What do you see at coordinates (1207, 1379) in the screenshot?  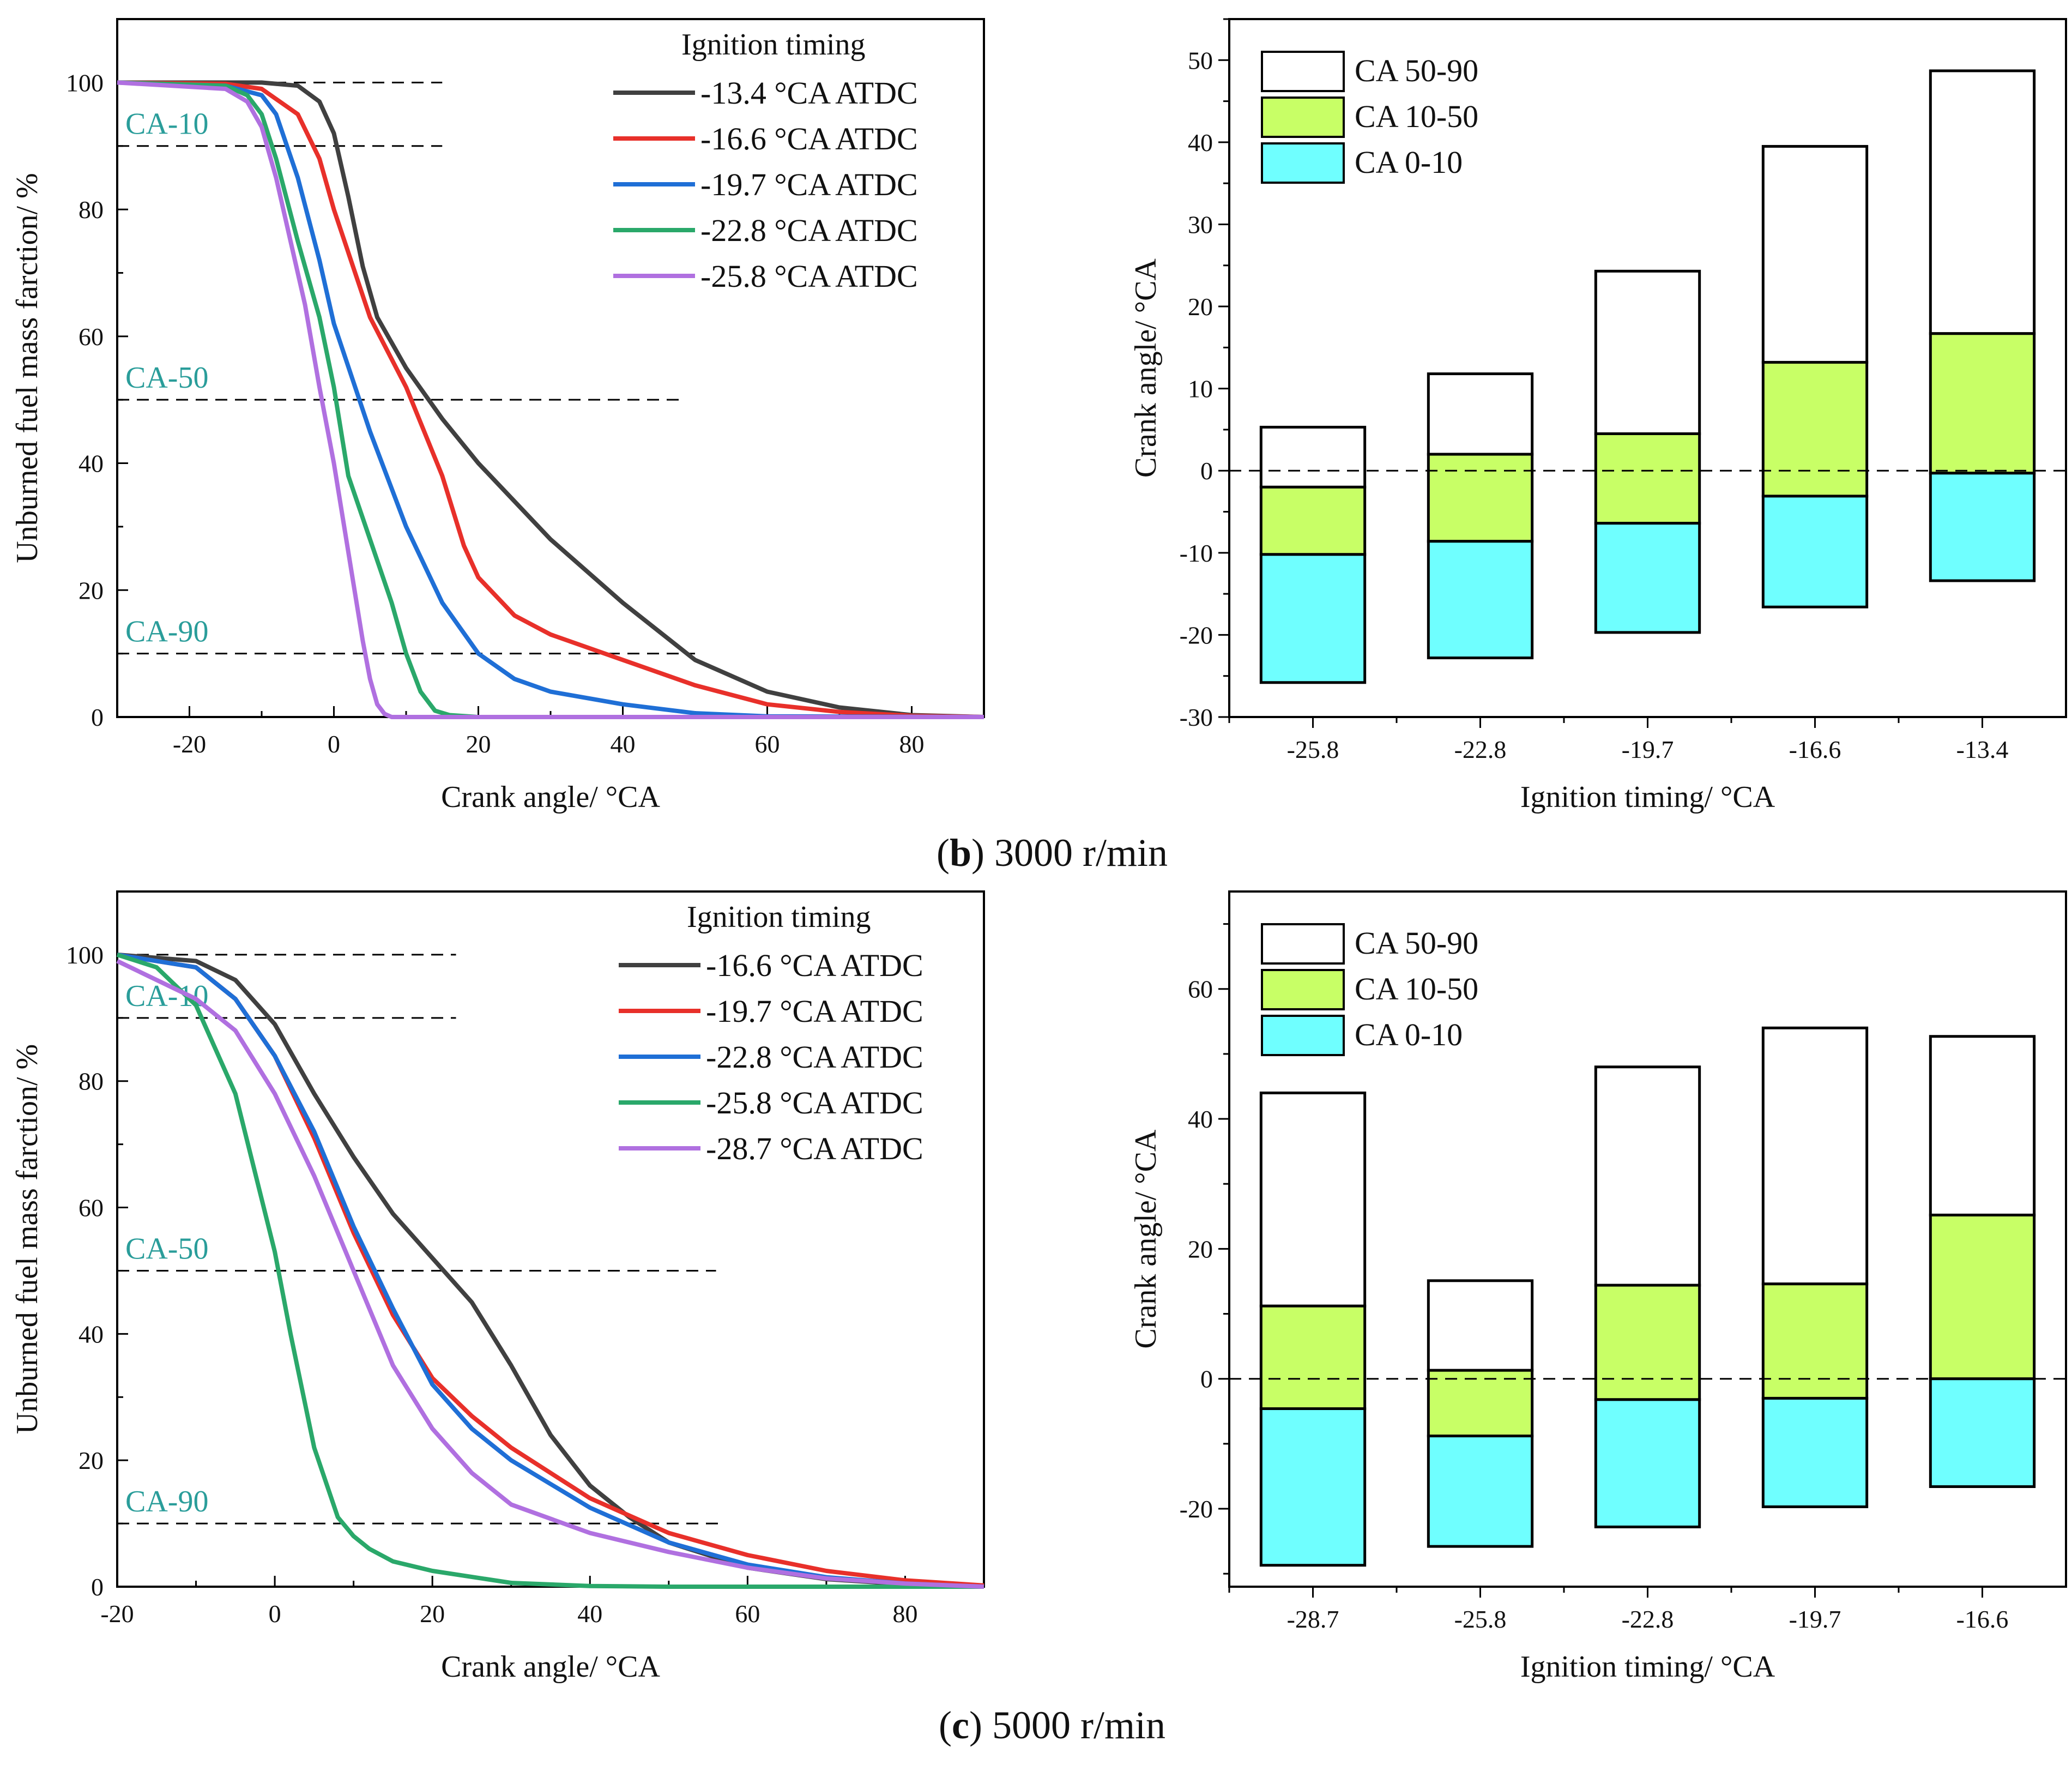 I see `chart-c-bar-y-tick-label: 0` at bounding box center [1207, 1379].